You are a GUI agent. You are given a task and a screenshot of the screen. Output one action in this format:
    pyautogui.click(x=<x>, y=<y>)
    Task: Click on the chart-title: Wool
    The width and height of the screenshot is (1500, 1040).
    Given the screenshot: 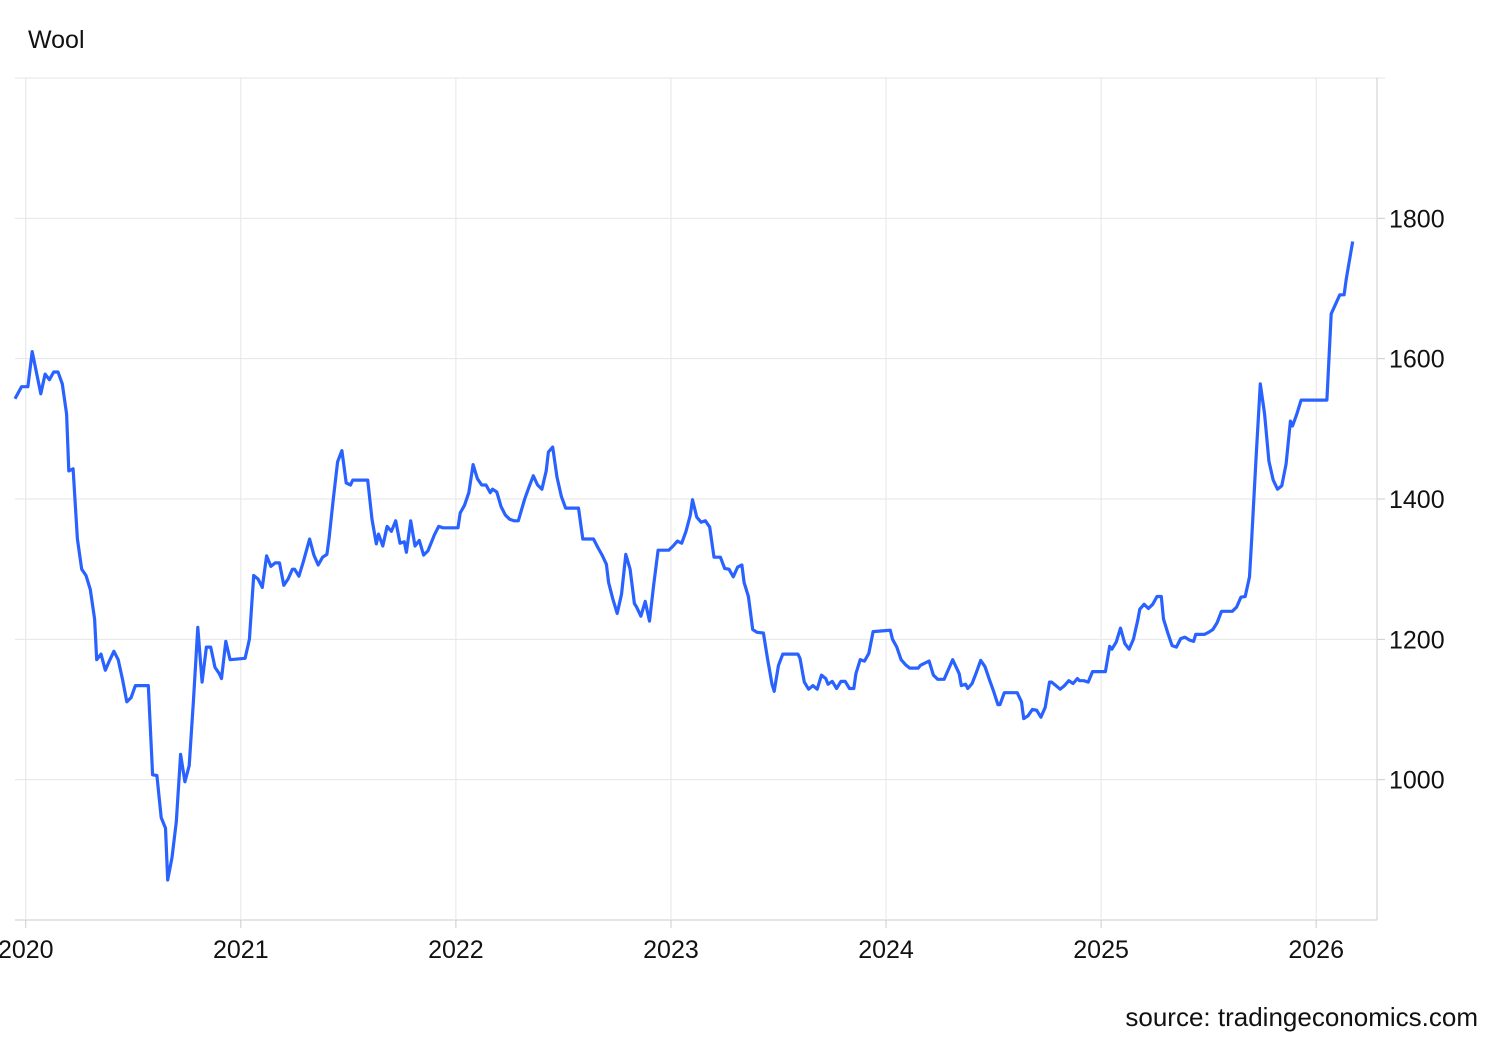 What is the action you would take?
    pyautogui.click(x=56, y=40)
    